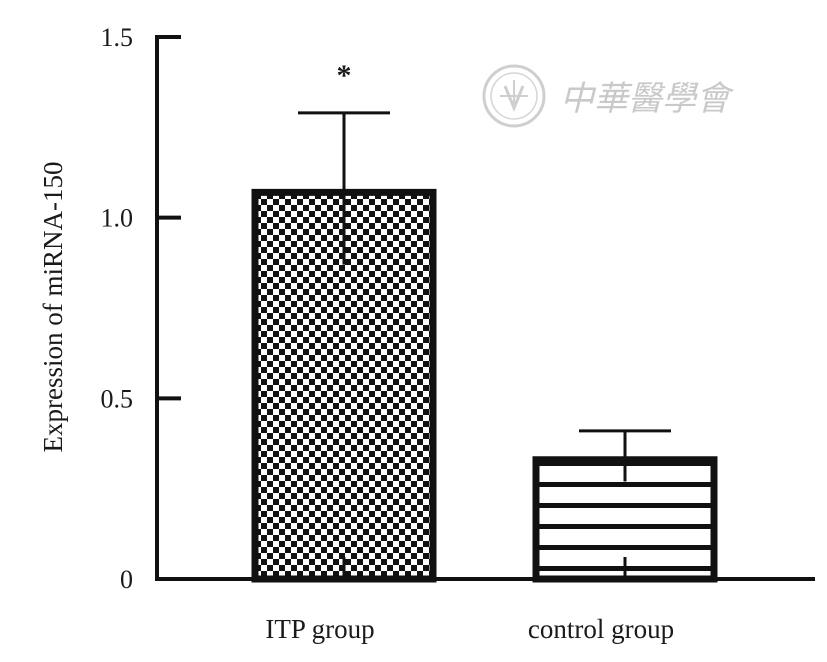 This screenshot has height=662, width=827. I want to click on watermark-text: 中華醫學會, so click(647, 99).